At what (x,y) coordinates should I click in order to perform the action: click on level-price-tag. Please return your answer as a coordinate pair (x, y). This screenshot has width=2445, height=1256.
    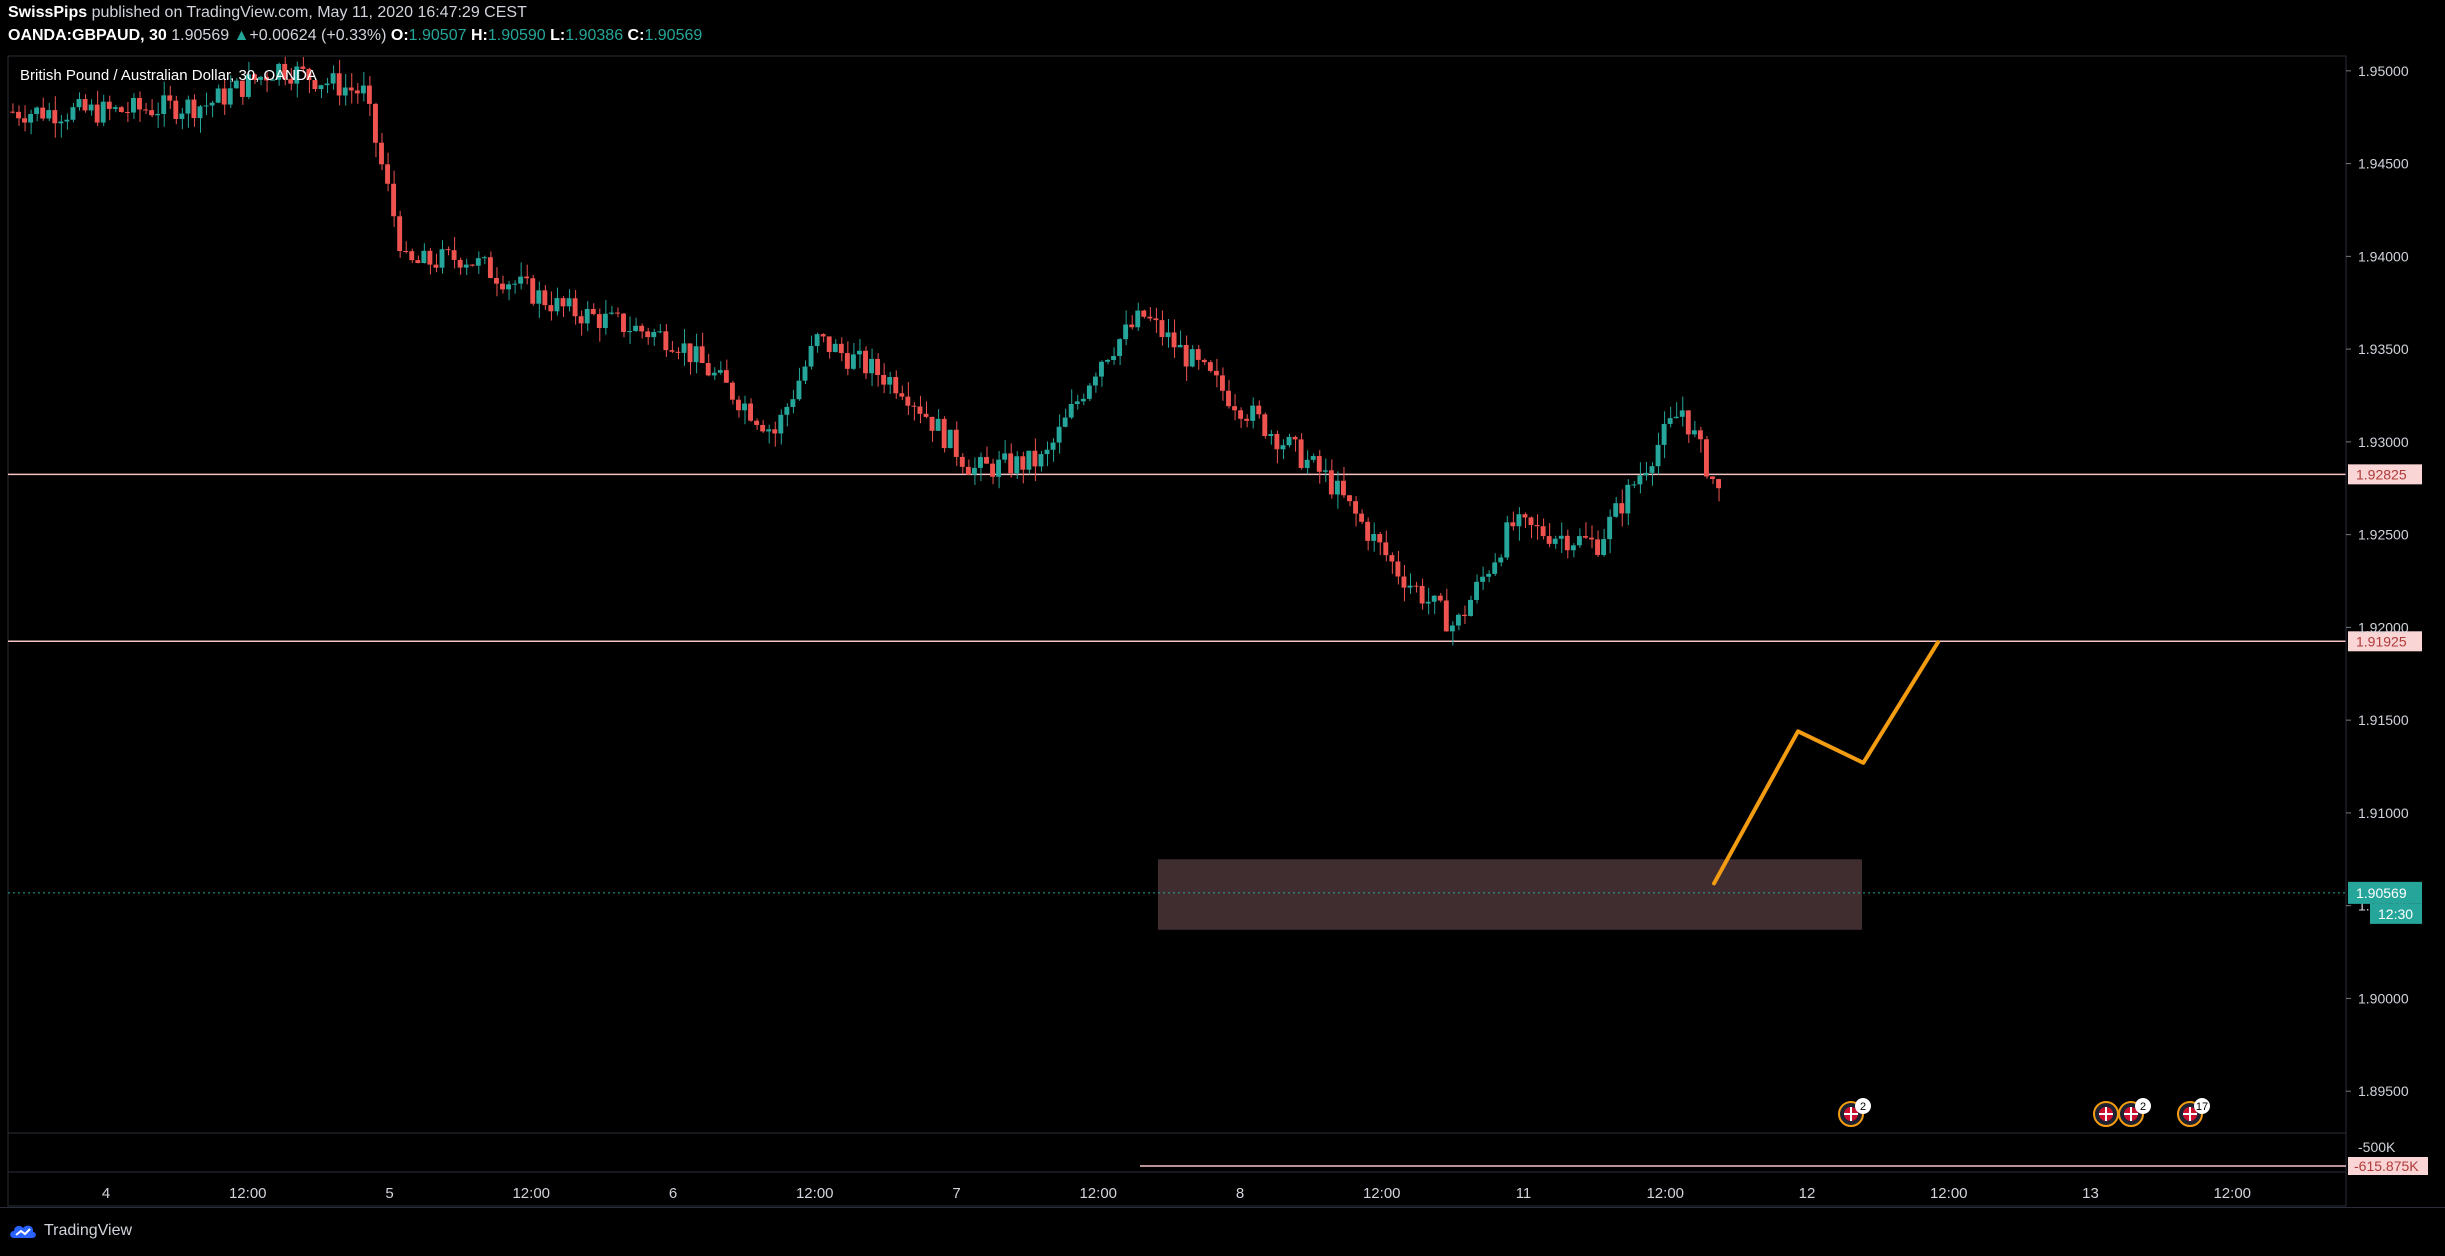
    Looking at the image, I should click on (2385, 641).